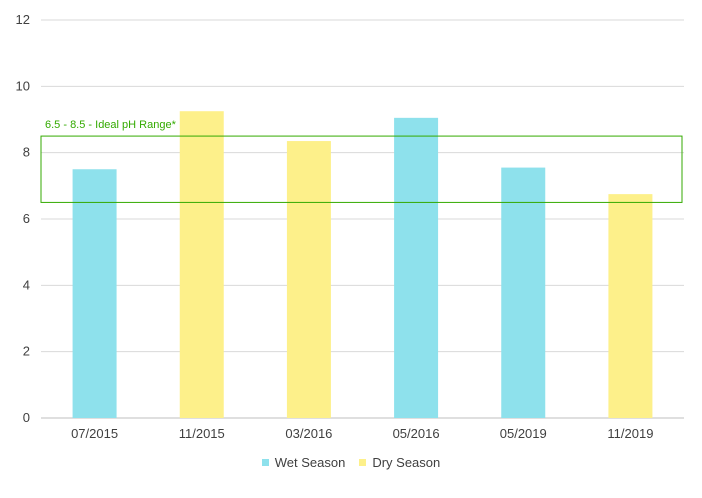  Describe the element at coordinates (310, 462) in the screenshot. I see `legend-label-wet: Wet Season` at that location.